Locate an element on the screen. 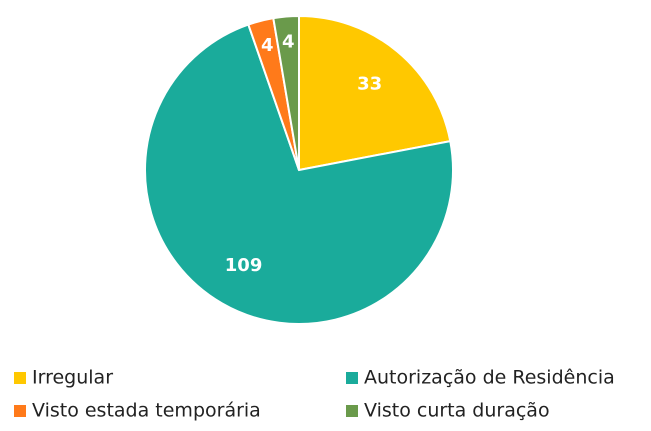 The height and width of the screenshot is (431, 651). data-label: 33 is located at coordinates (369, 84).